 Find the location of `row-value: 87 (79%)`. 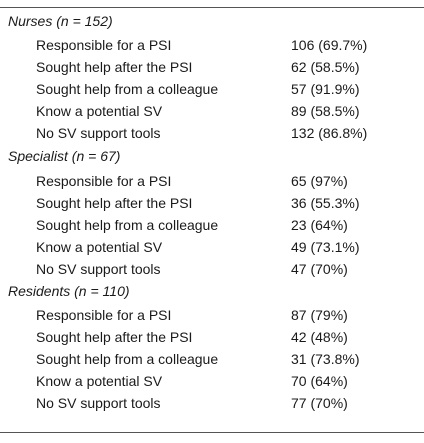

row-value: 87 (79%) is located at coordinates (319, 315).